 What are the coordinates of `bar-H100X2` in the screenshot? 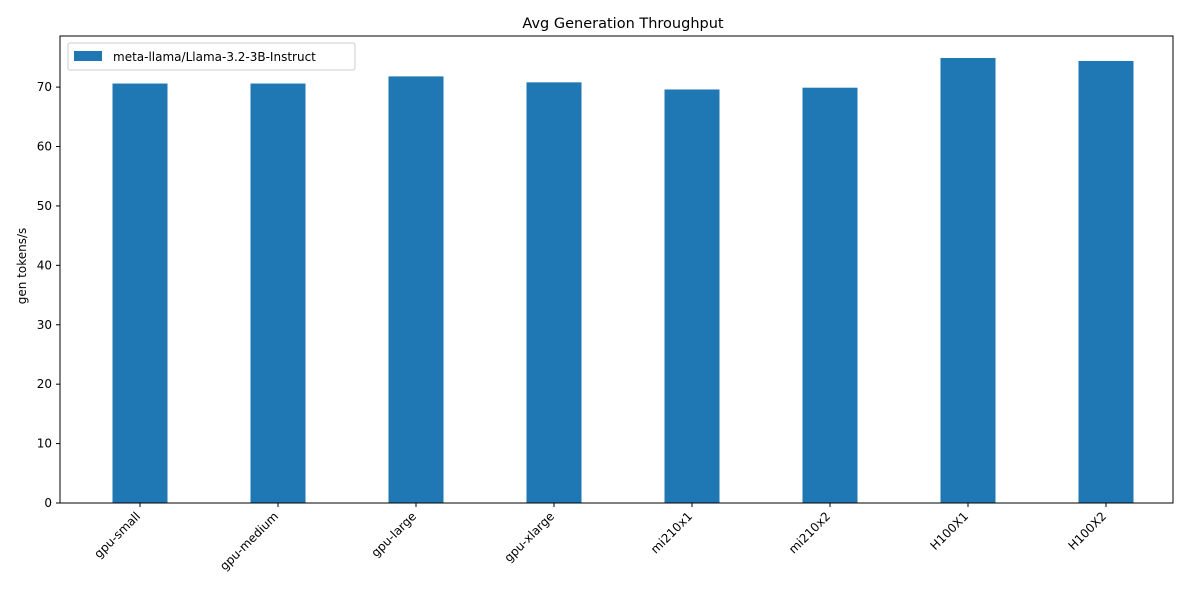 It's located at (1106, 282).